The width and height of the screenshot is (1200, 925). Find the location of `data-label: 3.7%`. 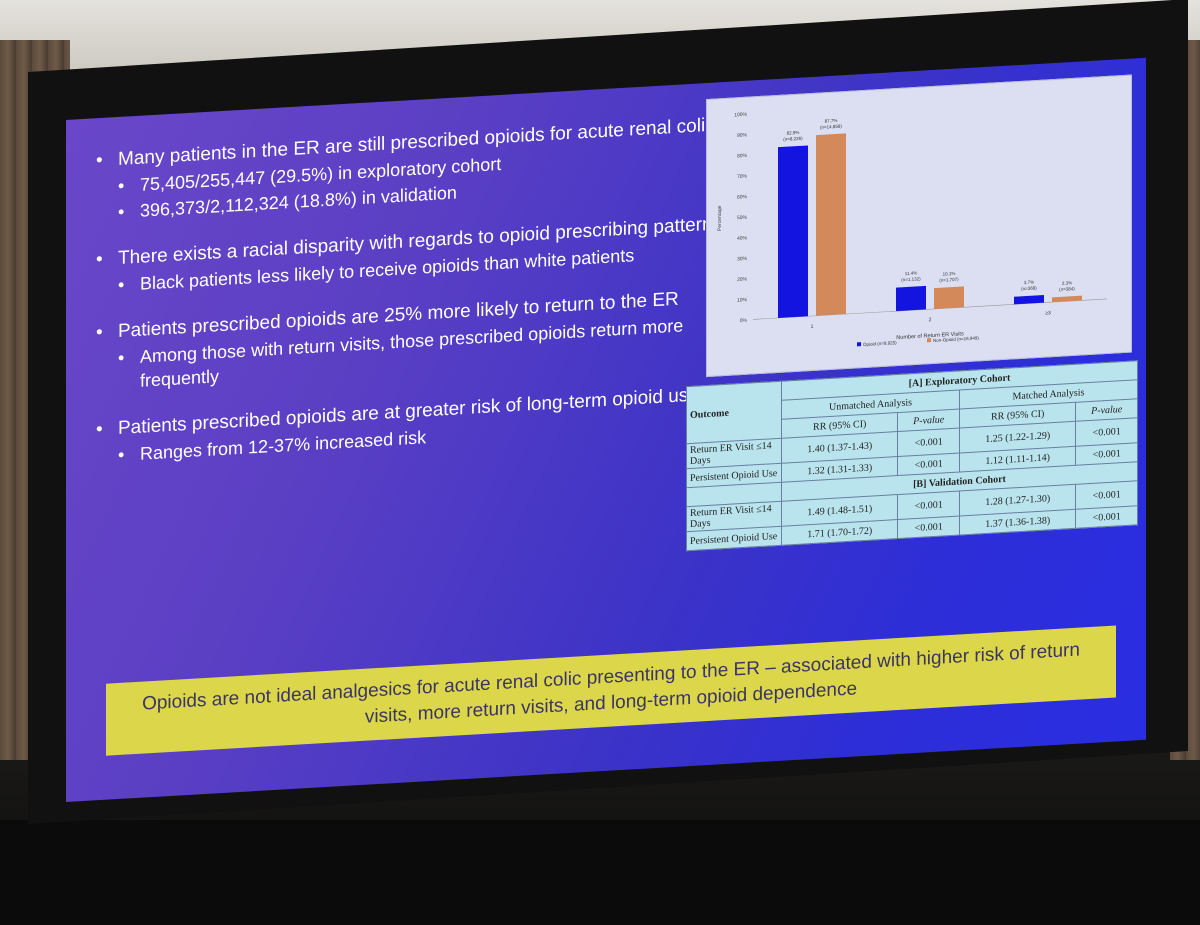

data-label: 3.7% is located at coordinates (1029, 283).